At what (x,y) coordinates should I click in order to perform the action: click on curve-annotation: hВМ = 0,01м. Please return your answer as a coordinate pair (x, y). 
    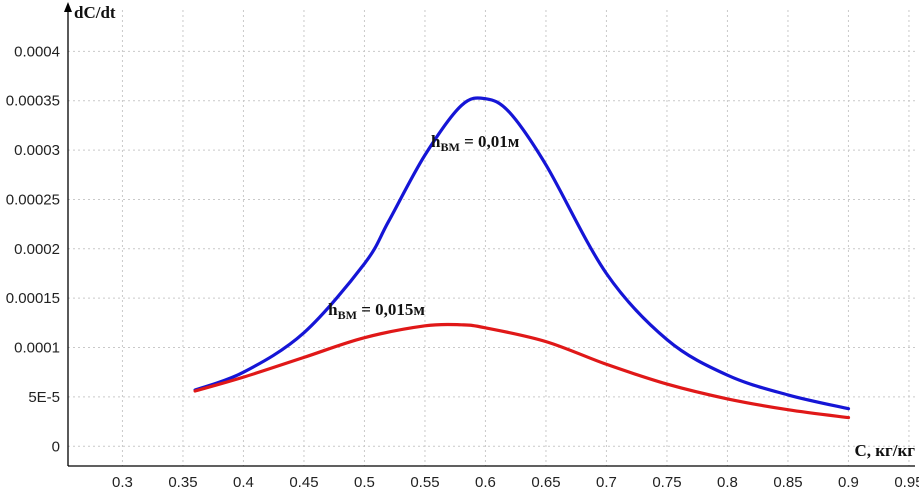
    Looking at the image, I should click on (475, 143).